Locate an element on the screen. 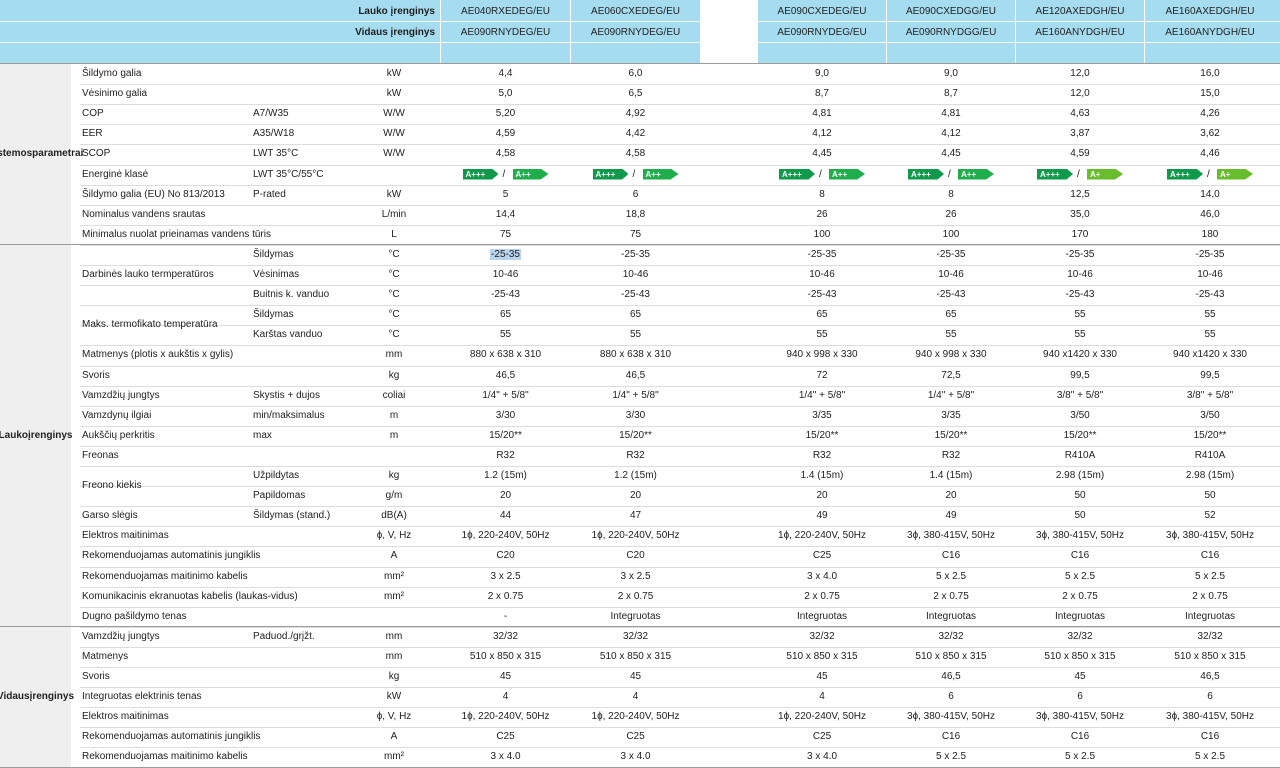 The width and height of the screenshot is (1280, 768). value-cell: 3,87 is located at coordinates (1080, 134).